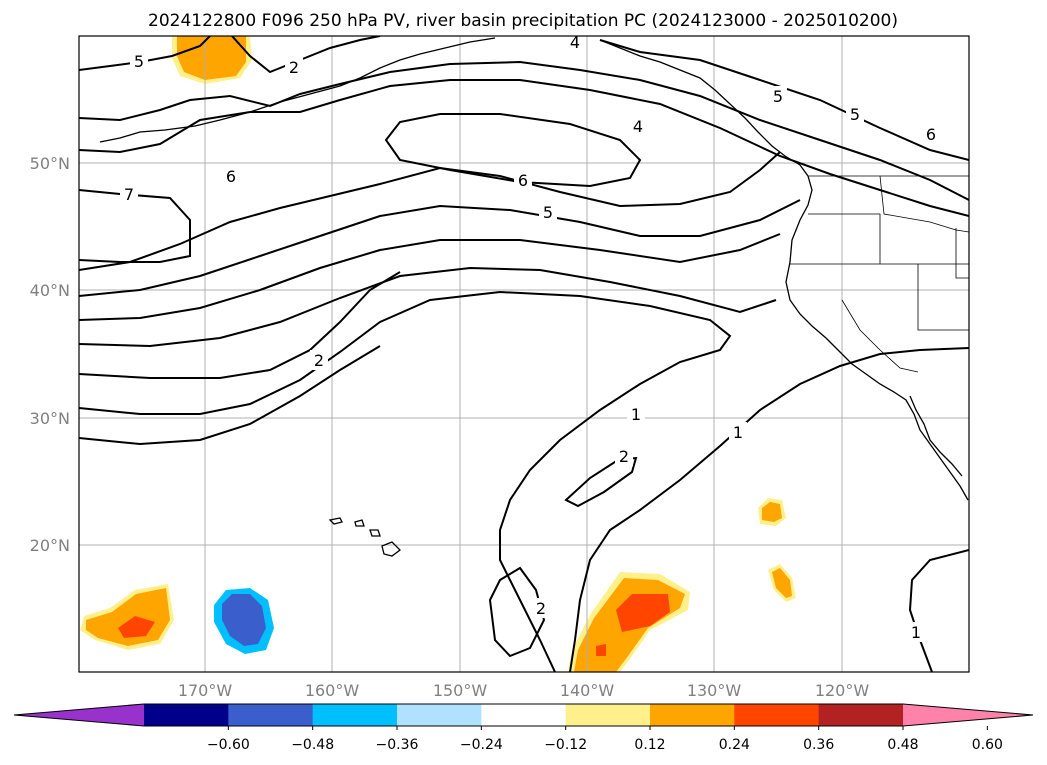  I want to click on lat-label: 50°N, so click(50, 163).